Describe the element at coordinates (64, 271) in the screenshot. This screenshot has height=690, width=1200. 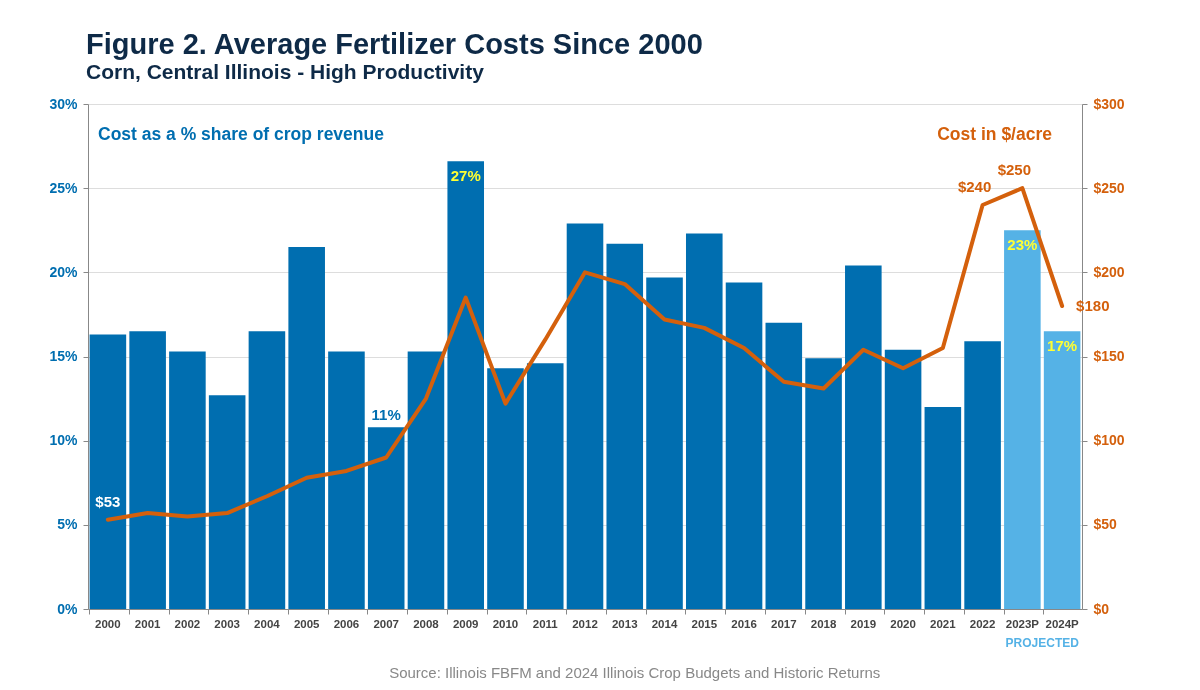
I see `y-tick-label: 20%` at that location.